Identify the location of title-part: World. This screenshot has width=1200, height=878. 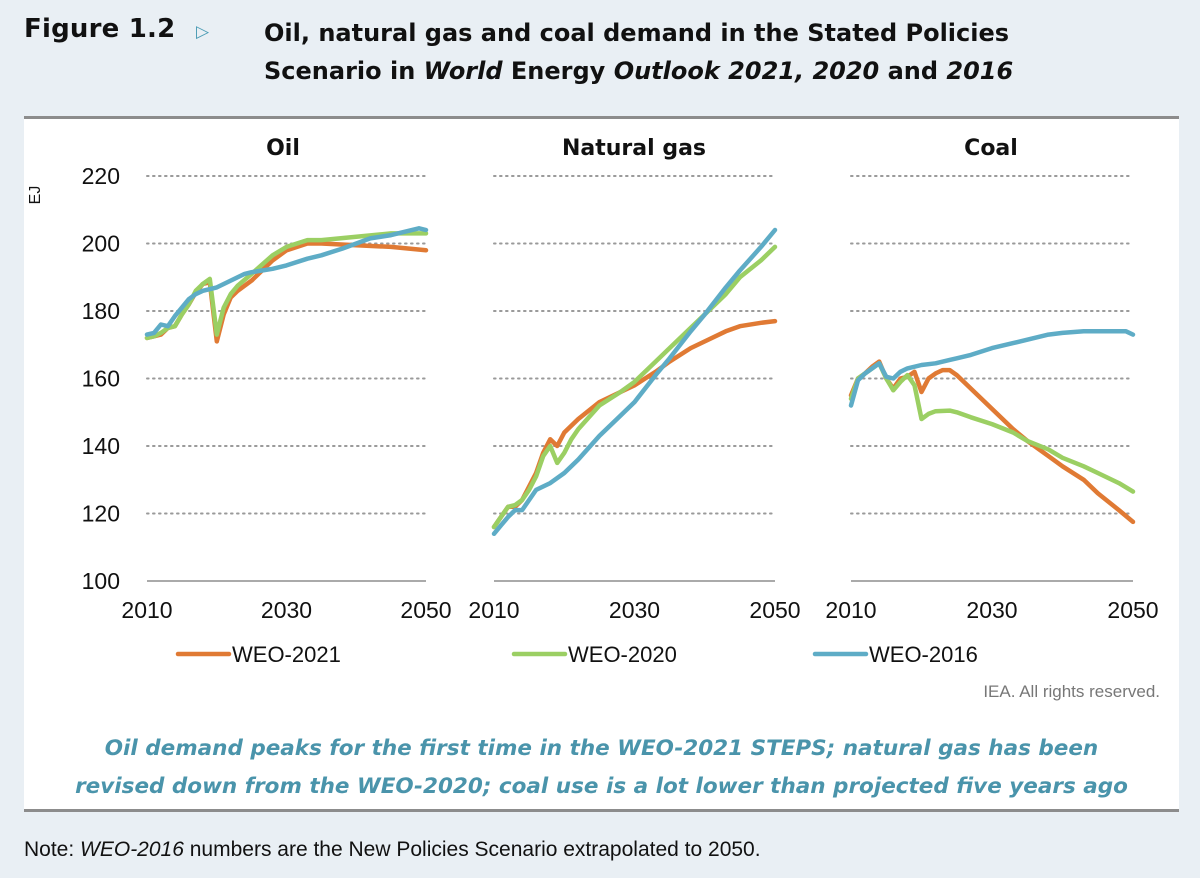
(463, 71).